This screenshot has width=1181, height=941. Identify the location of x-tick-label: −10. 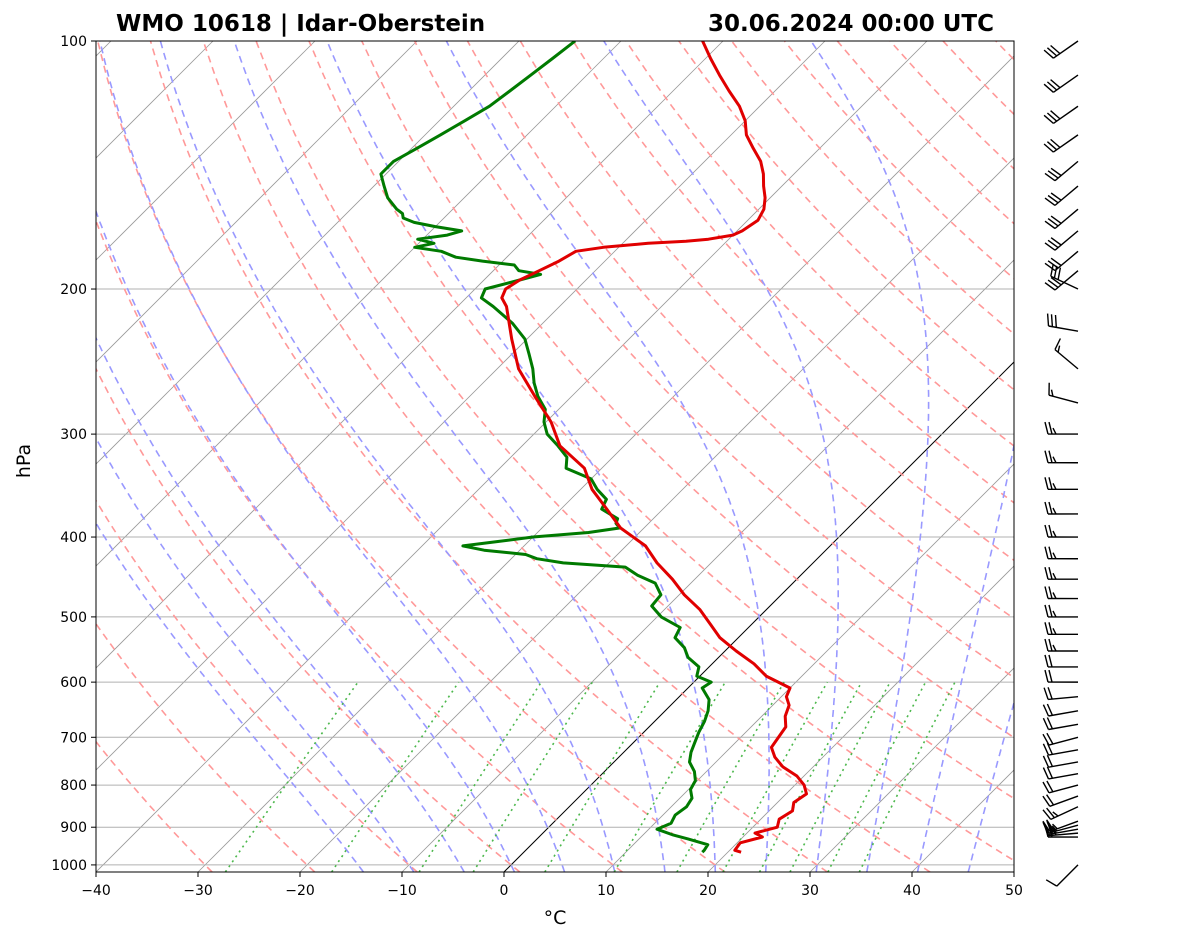
(402, 891).